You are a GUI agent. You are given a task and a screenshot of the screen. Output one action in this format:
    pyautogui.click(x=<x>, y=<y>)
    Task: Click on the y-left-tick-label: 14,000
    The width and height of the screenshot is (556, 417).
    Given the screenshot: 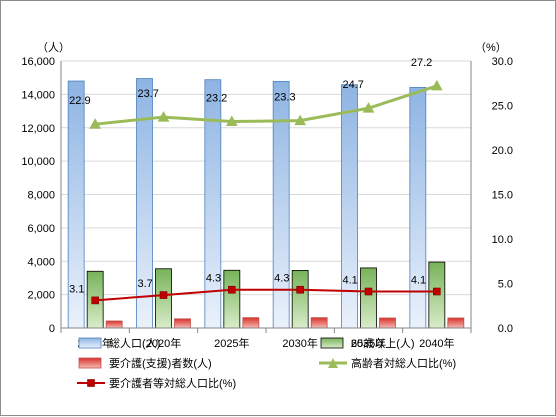 What is the action you would take?
    pyautogui.click(x=38, y=95)
    